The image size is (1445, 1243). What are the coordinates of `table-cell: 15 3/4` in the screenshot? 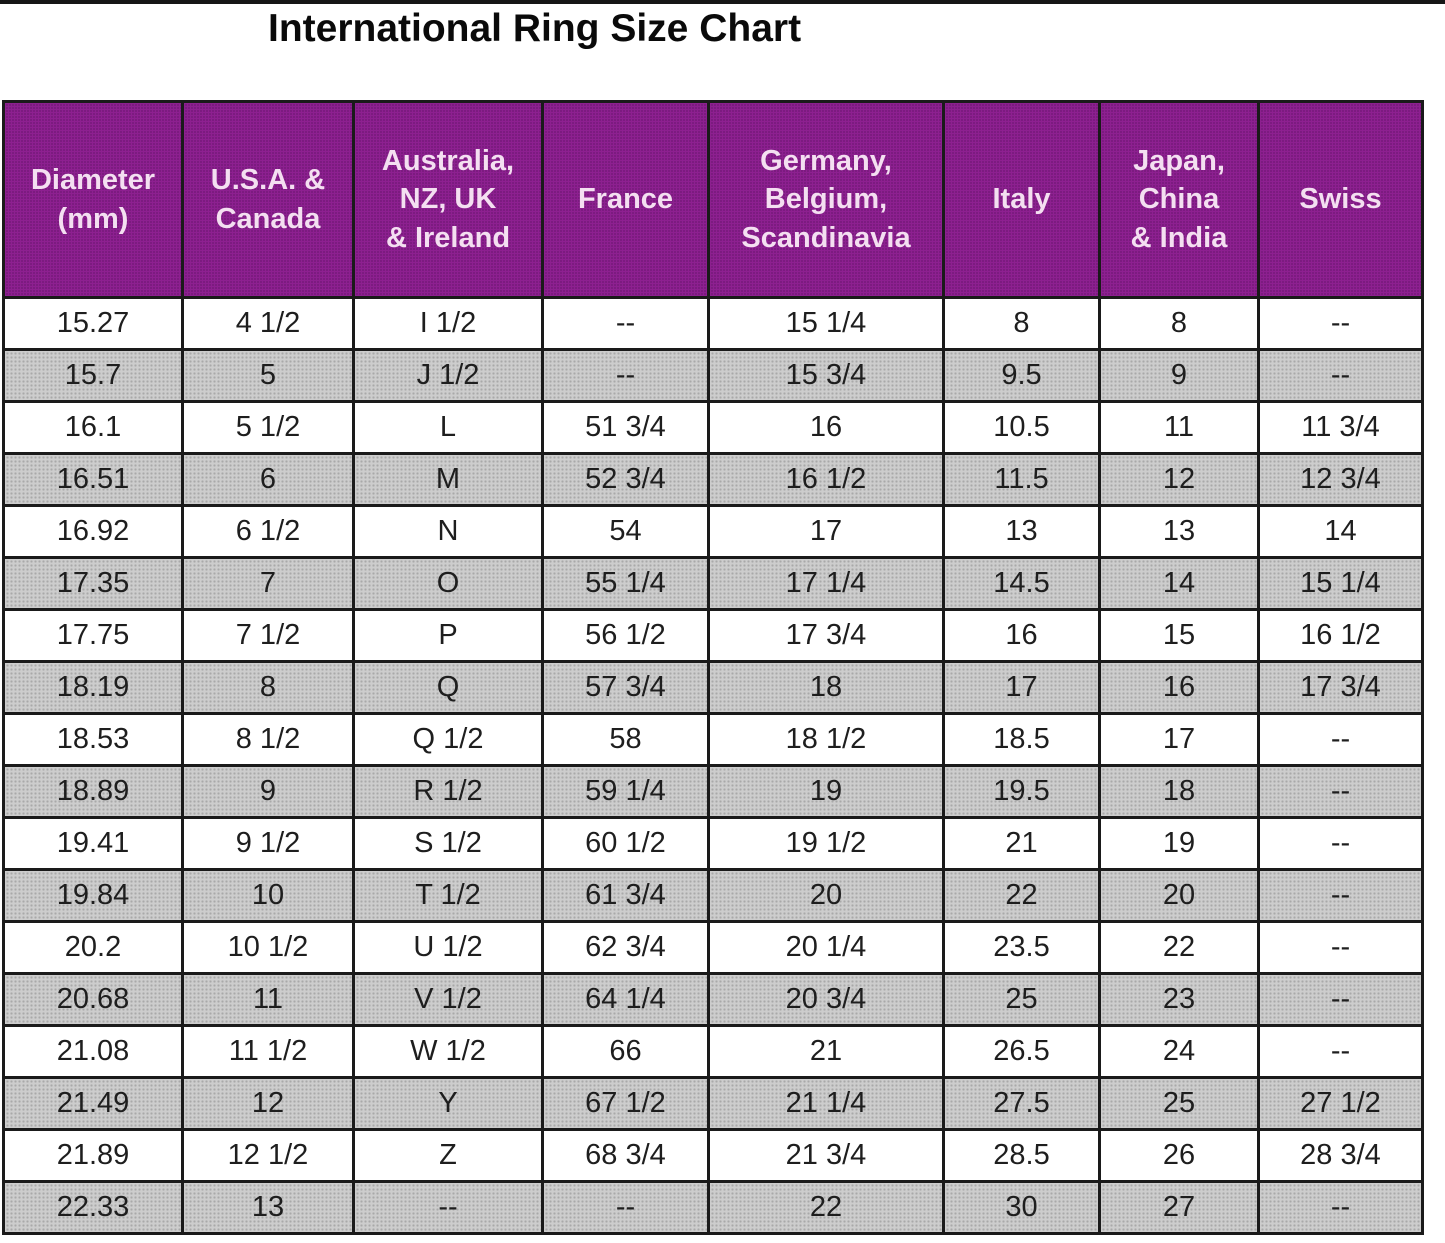 It's located at (826, 375).